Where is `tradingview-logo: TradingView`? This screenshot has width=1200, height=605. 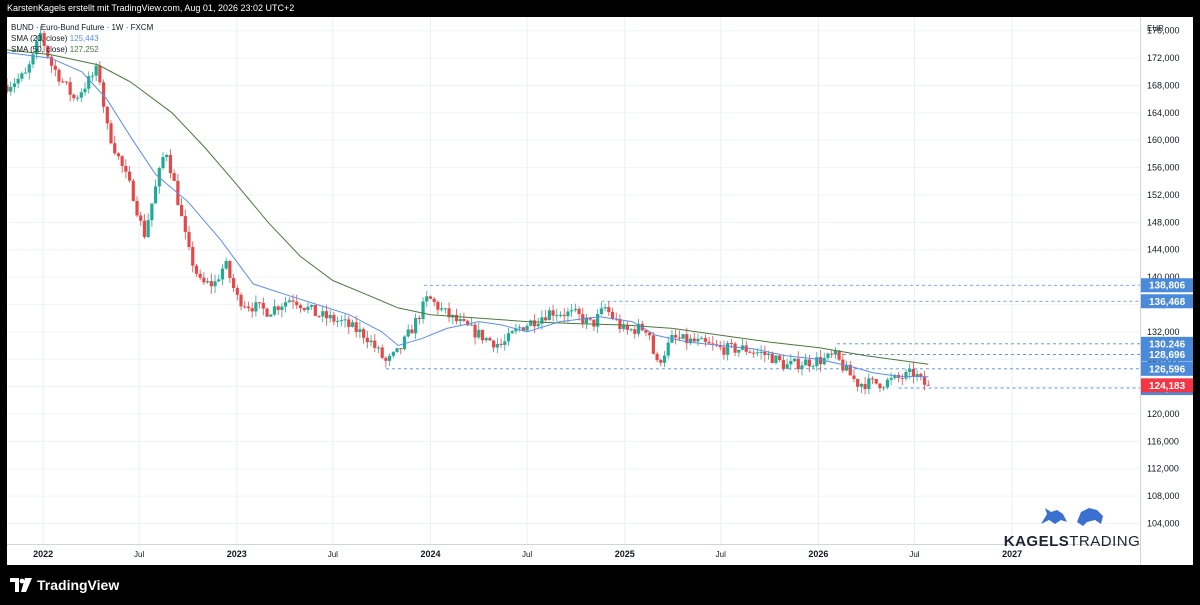
tradingview-logo: TradingView is located at coordinates (64, 585).